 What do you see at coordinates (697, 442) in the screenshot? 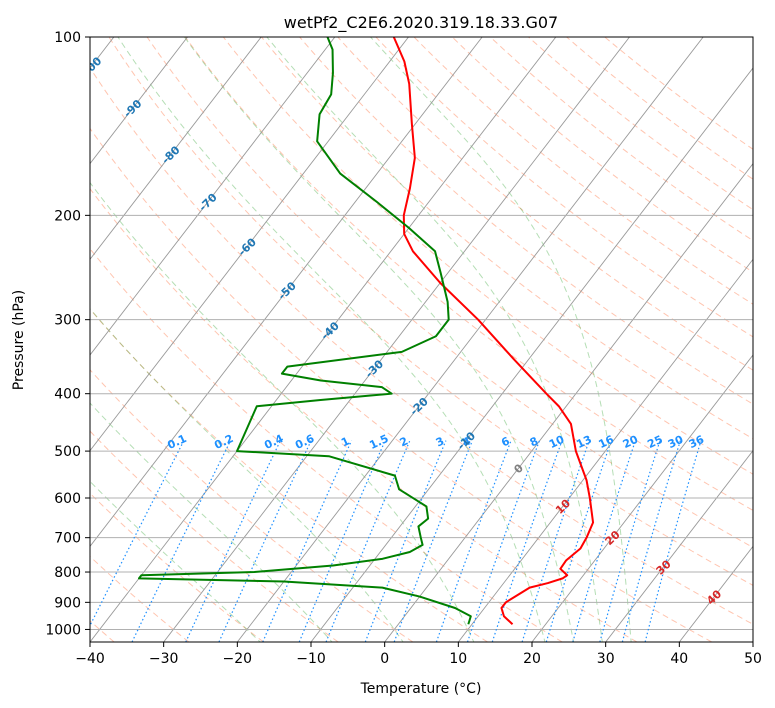
I see `mixing-ratio-label: 36` at bounding box center [697, 442].